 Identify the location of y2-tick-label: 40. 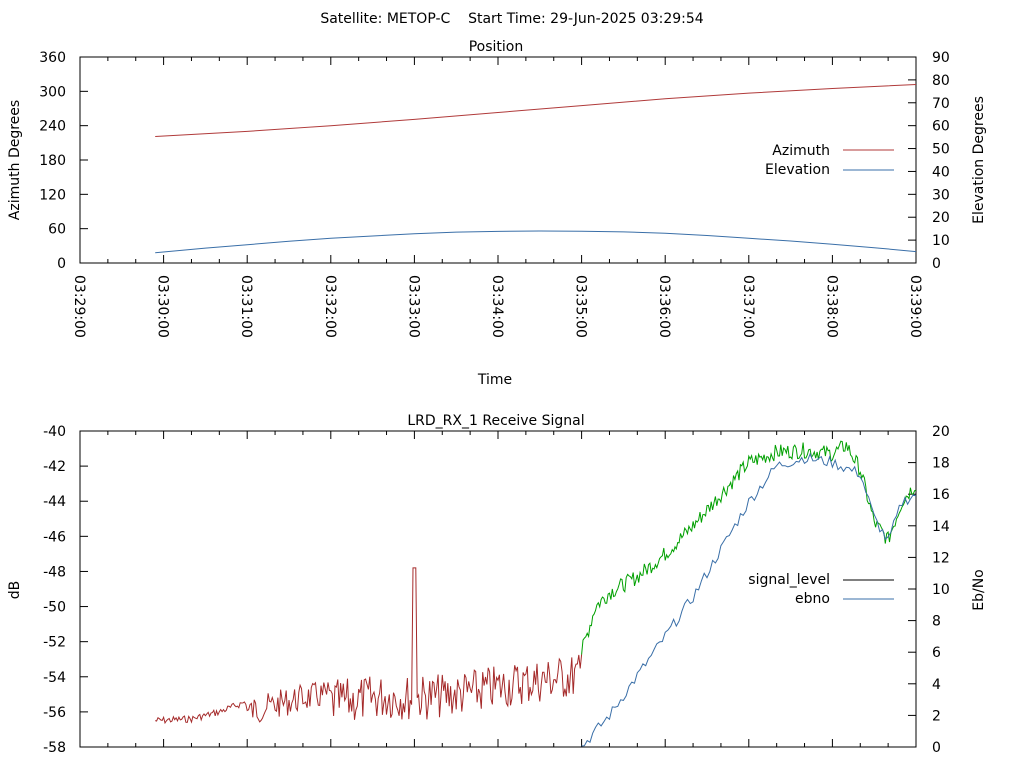
(941, 172).